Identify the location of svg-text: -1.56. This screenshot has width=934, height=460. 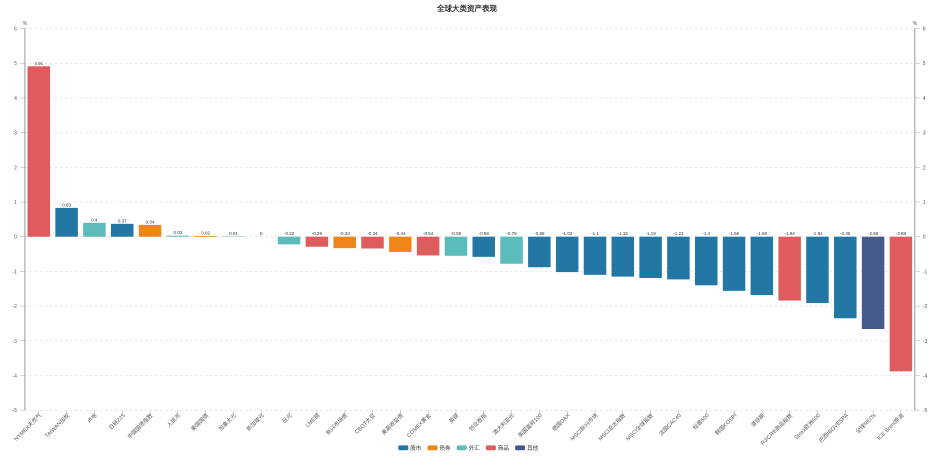
(734, 233).